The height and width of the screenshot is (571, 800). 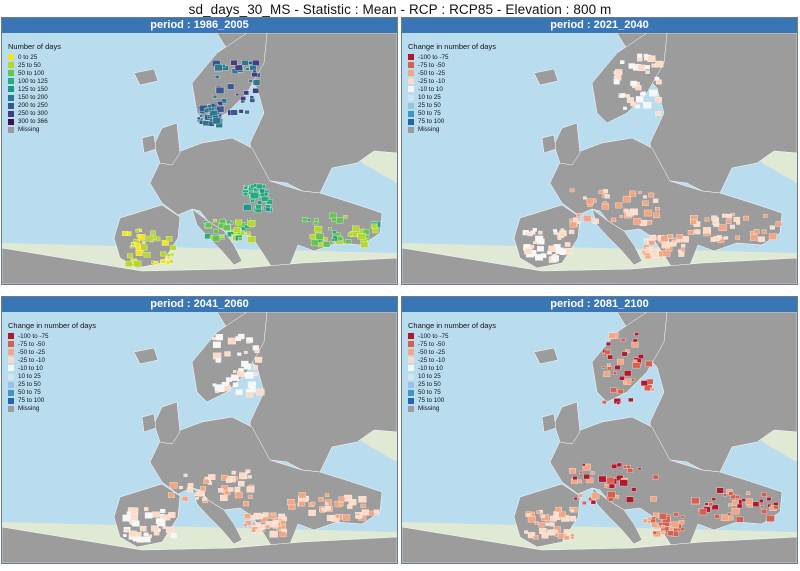 What do you see at coordinates (431, 122) in the screenshot?
I see `legend-label: 75 to 100` at bounding box center [431, 122].